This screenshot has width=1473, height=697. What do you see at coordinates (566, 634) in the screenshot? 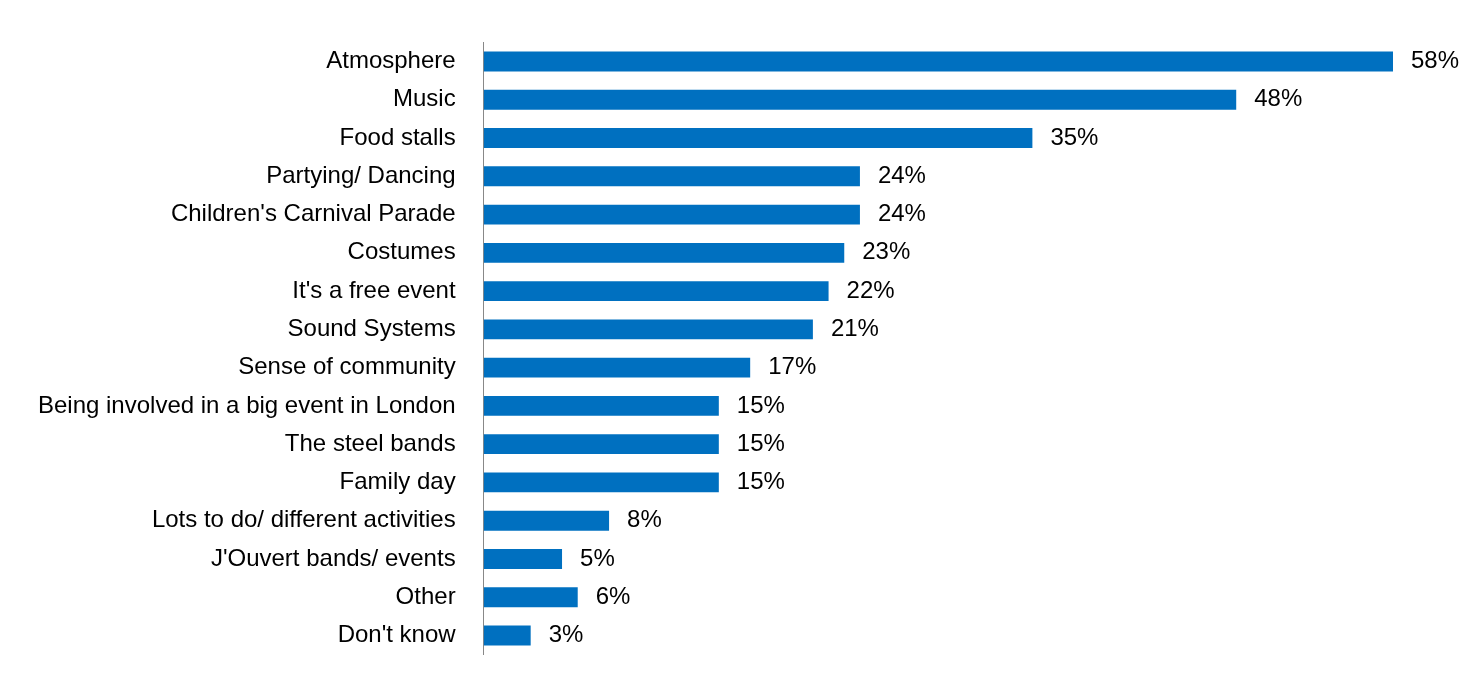
I see `data-label: 3%` at bounding box center [566, 634].